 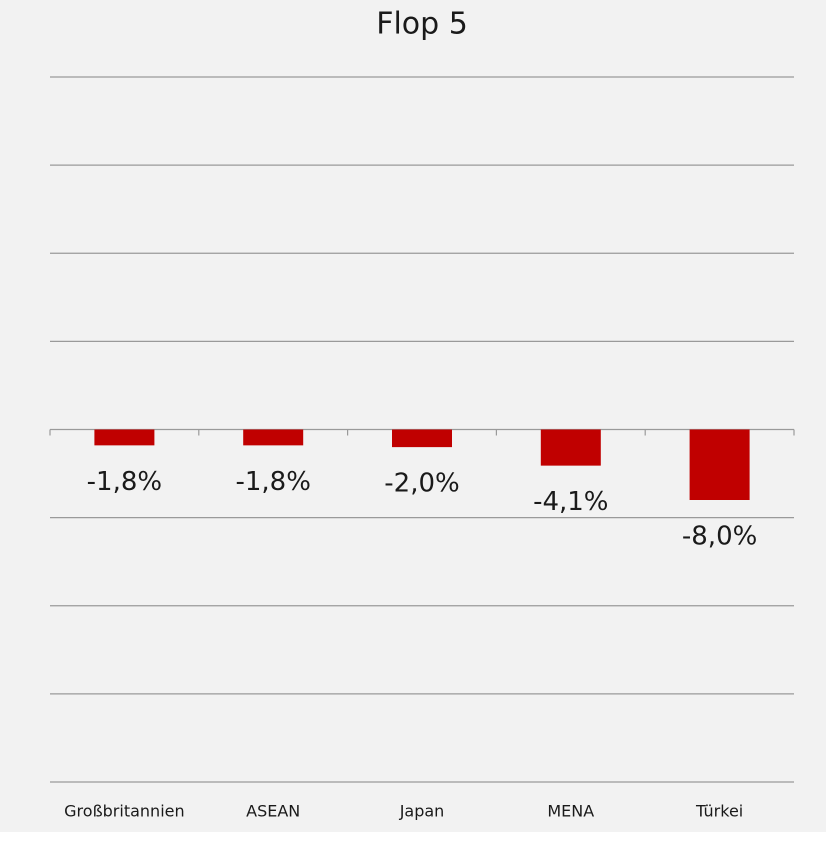 What do you see at coordinates (719, 811) in the screenshot?
I see `x-tick-label: Türkei` at bounding box center [719, 811].